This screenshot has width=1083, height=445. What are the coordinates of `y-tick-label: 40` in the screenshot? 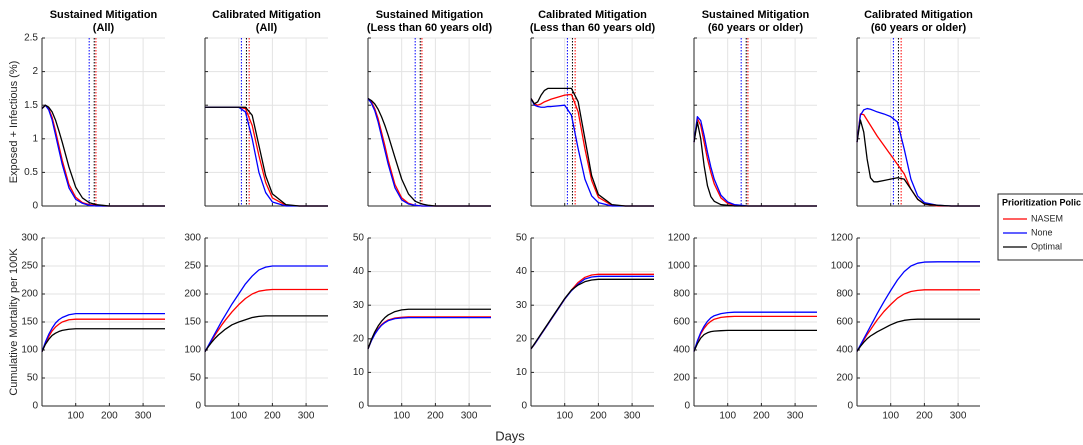 It's located at (522, 271).